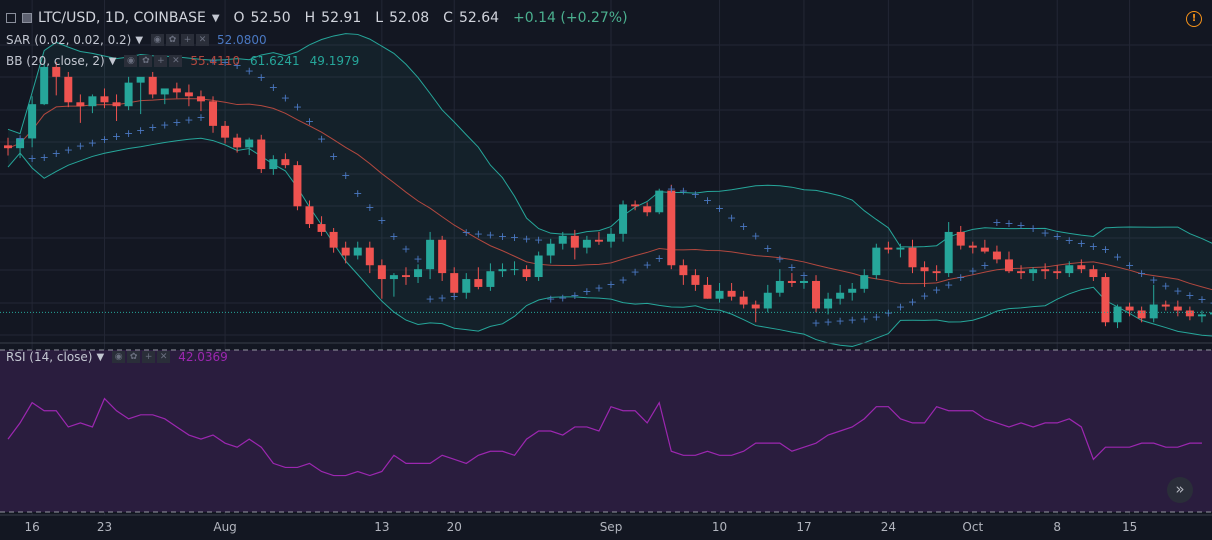  Describe the element at coordinates (122, 18) in the screenshot. I see `symbol-label: LTC/USD, 1D, COINBASE` at that location.